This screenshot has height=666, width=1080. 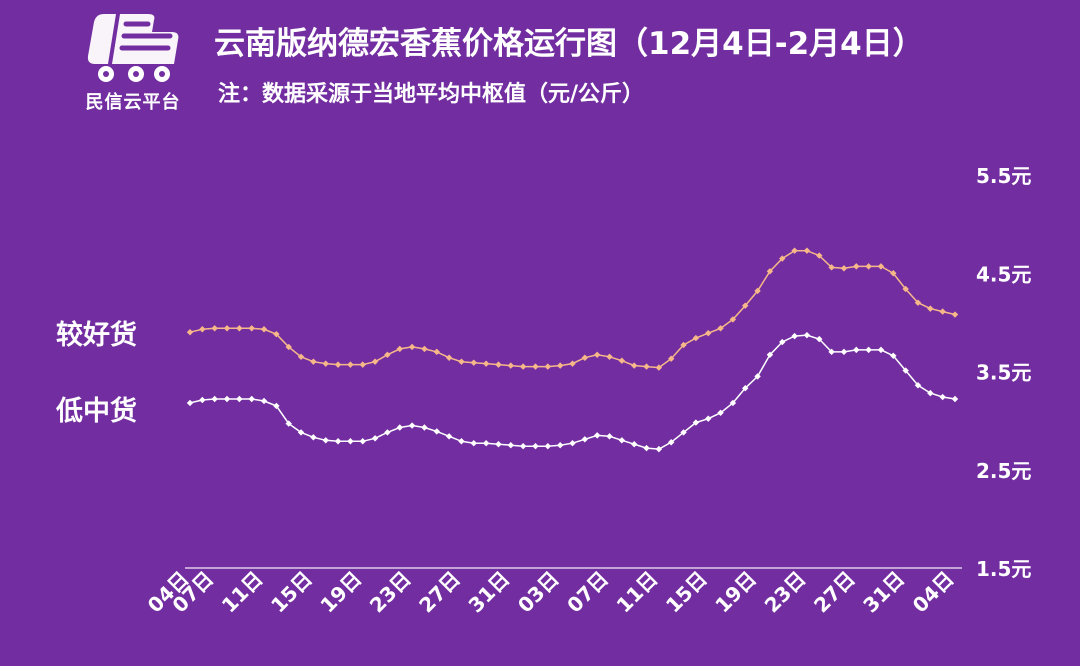 What do you see at coordinates (1003, 569) in the screenshot?
I see `y-tick-label: 1.5元` at bounding box center [1003, 569].